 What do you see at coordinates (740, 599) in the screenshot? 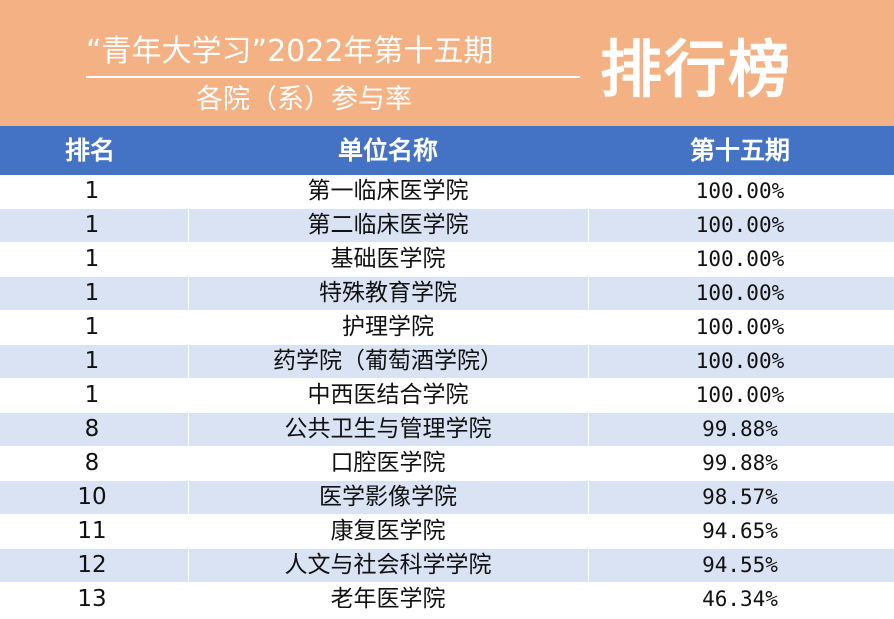
I see `cell-participation-rate: 46.34%` at bounding box center [740, 599].